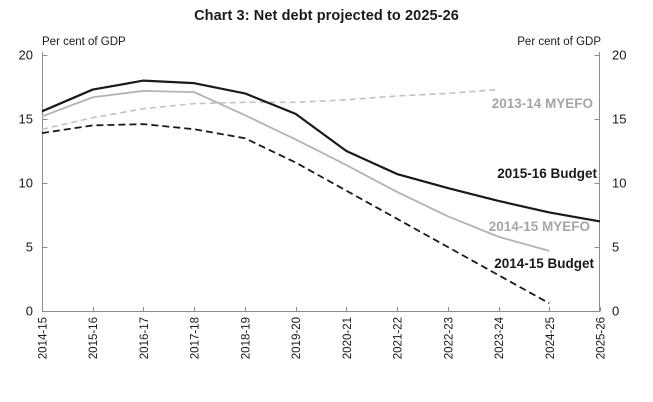 This screenshot has height=402, width=653. What do you see at coordinates (615, 247) in the screenshot?
I see `right-axis-tick-label: 5` at bounding box center [615, 247].